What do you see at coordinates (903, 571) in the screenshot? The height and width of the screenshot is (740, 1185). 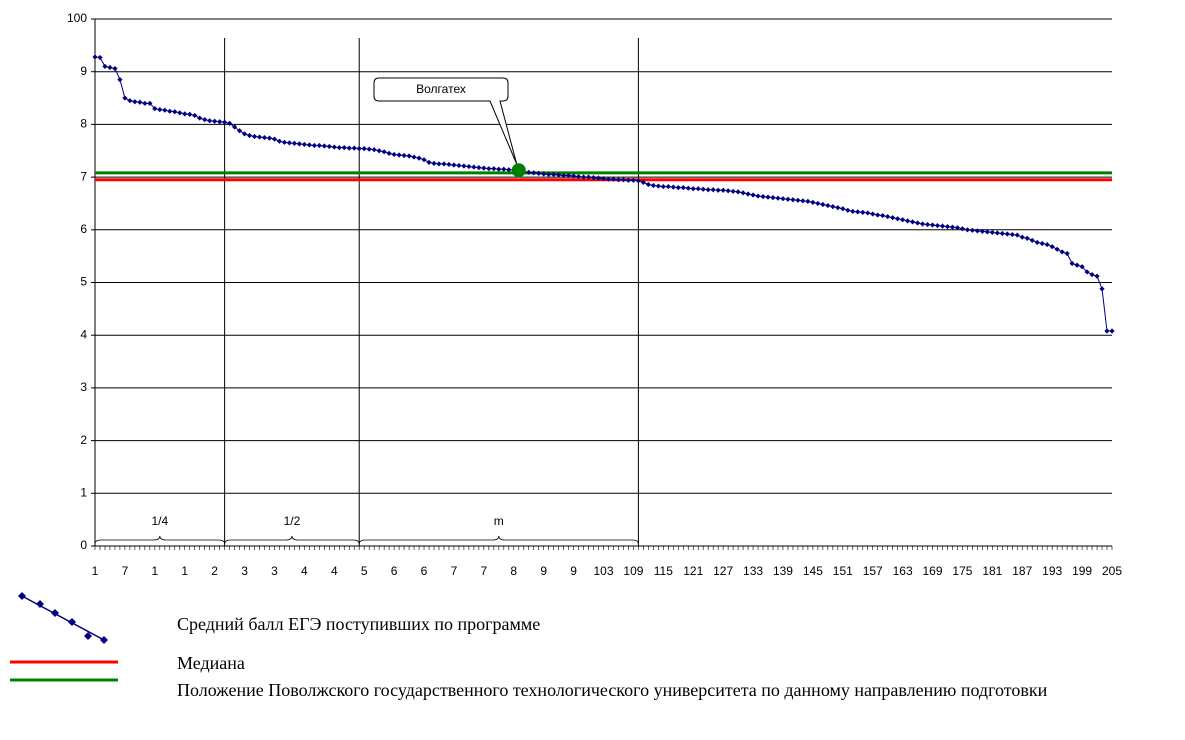 I see `x-tick-label: 163` at bounding box center [903, 571].